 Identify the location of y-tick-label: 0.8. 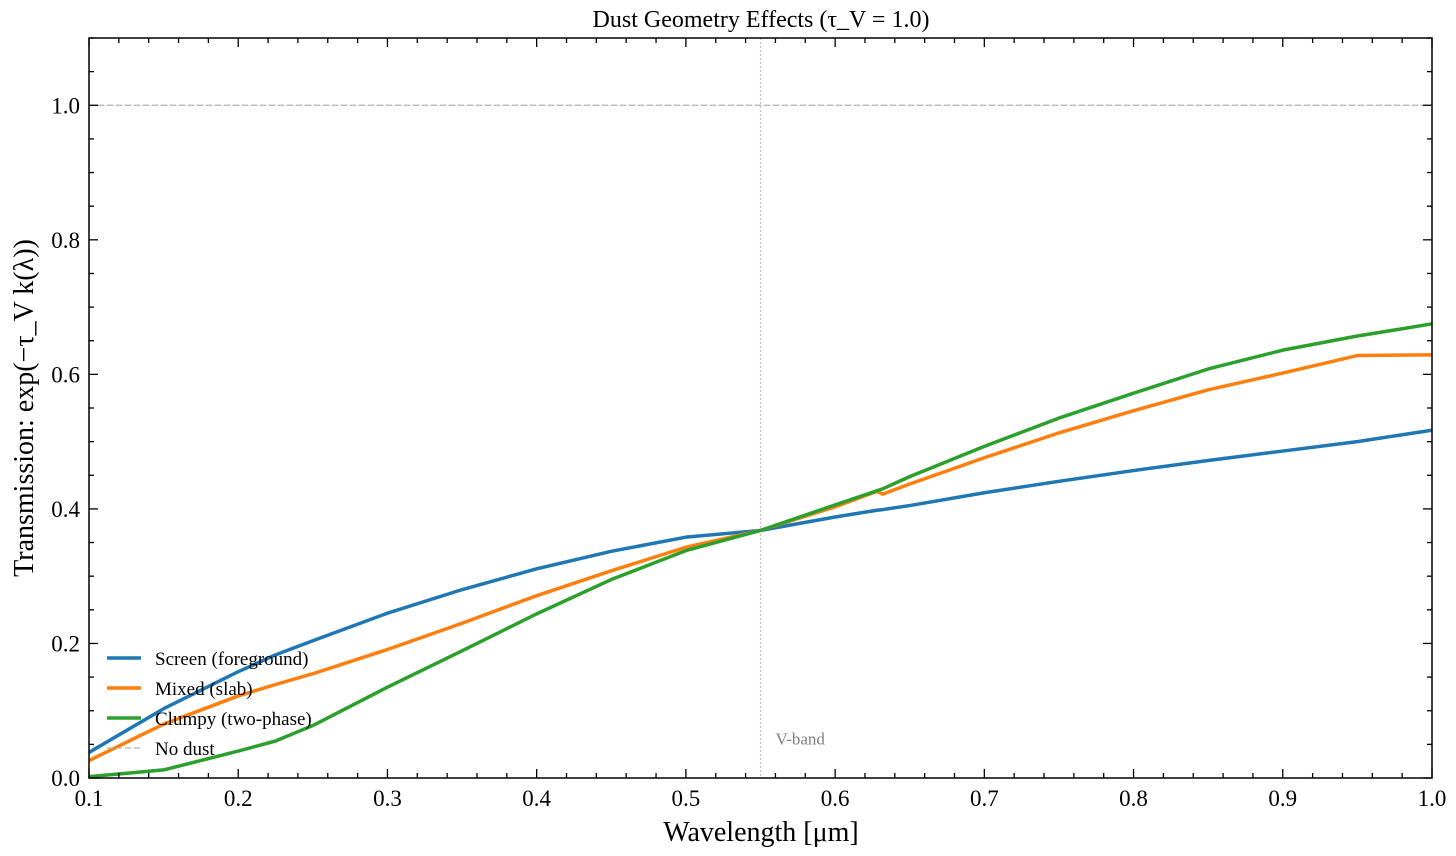
(65, 240).